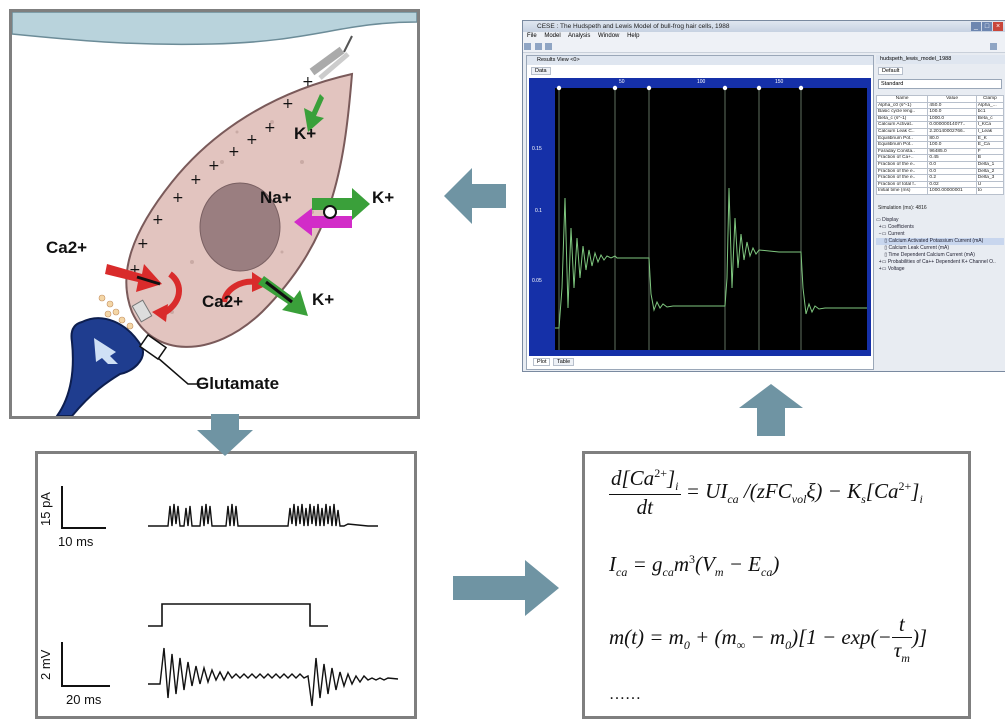 This screenshot has height=722, width=1005. I want to click on current-scale-bar, so click(83, 507).